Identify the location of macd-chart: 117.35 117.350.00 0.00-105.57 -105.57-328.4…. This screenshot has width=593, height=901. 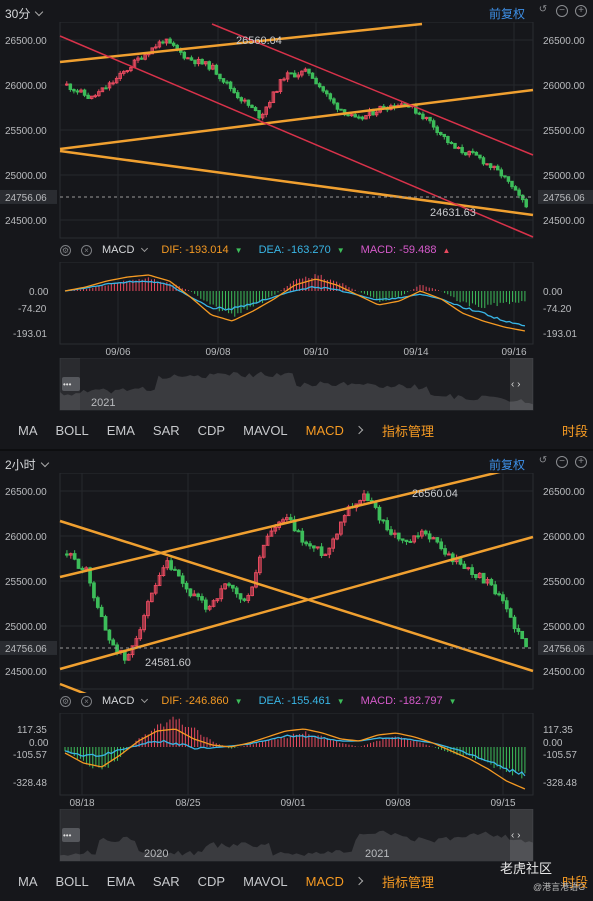
(296, 763).